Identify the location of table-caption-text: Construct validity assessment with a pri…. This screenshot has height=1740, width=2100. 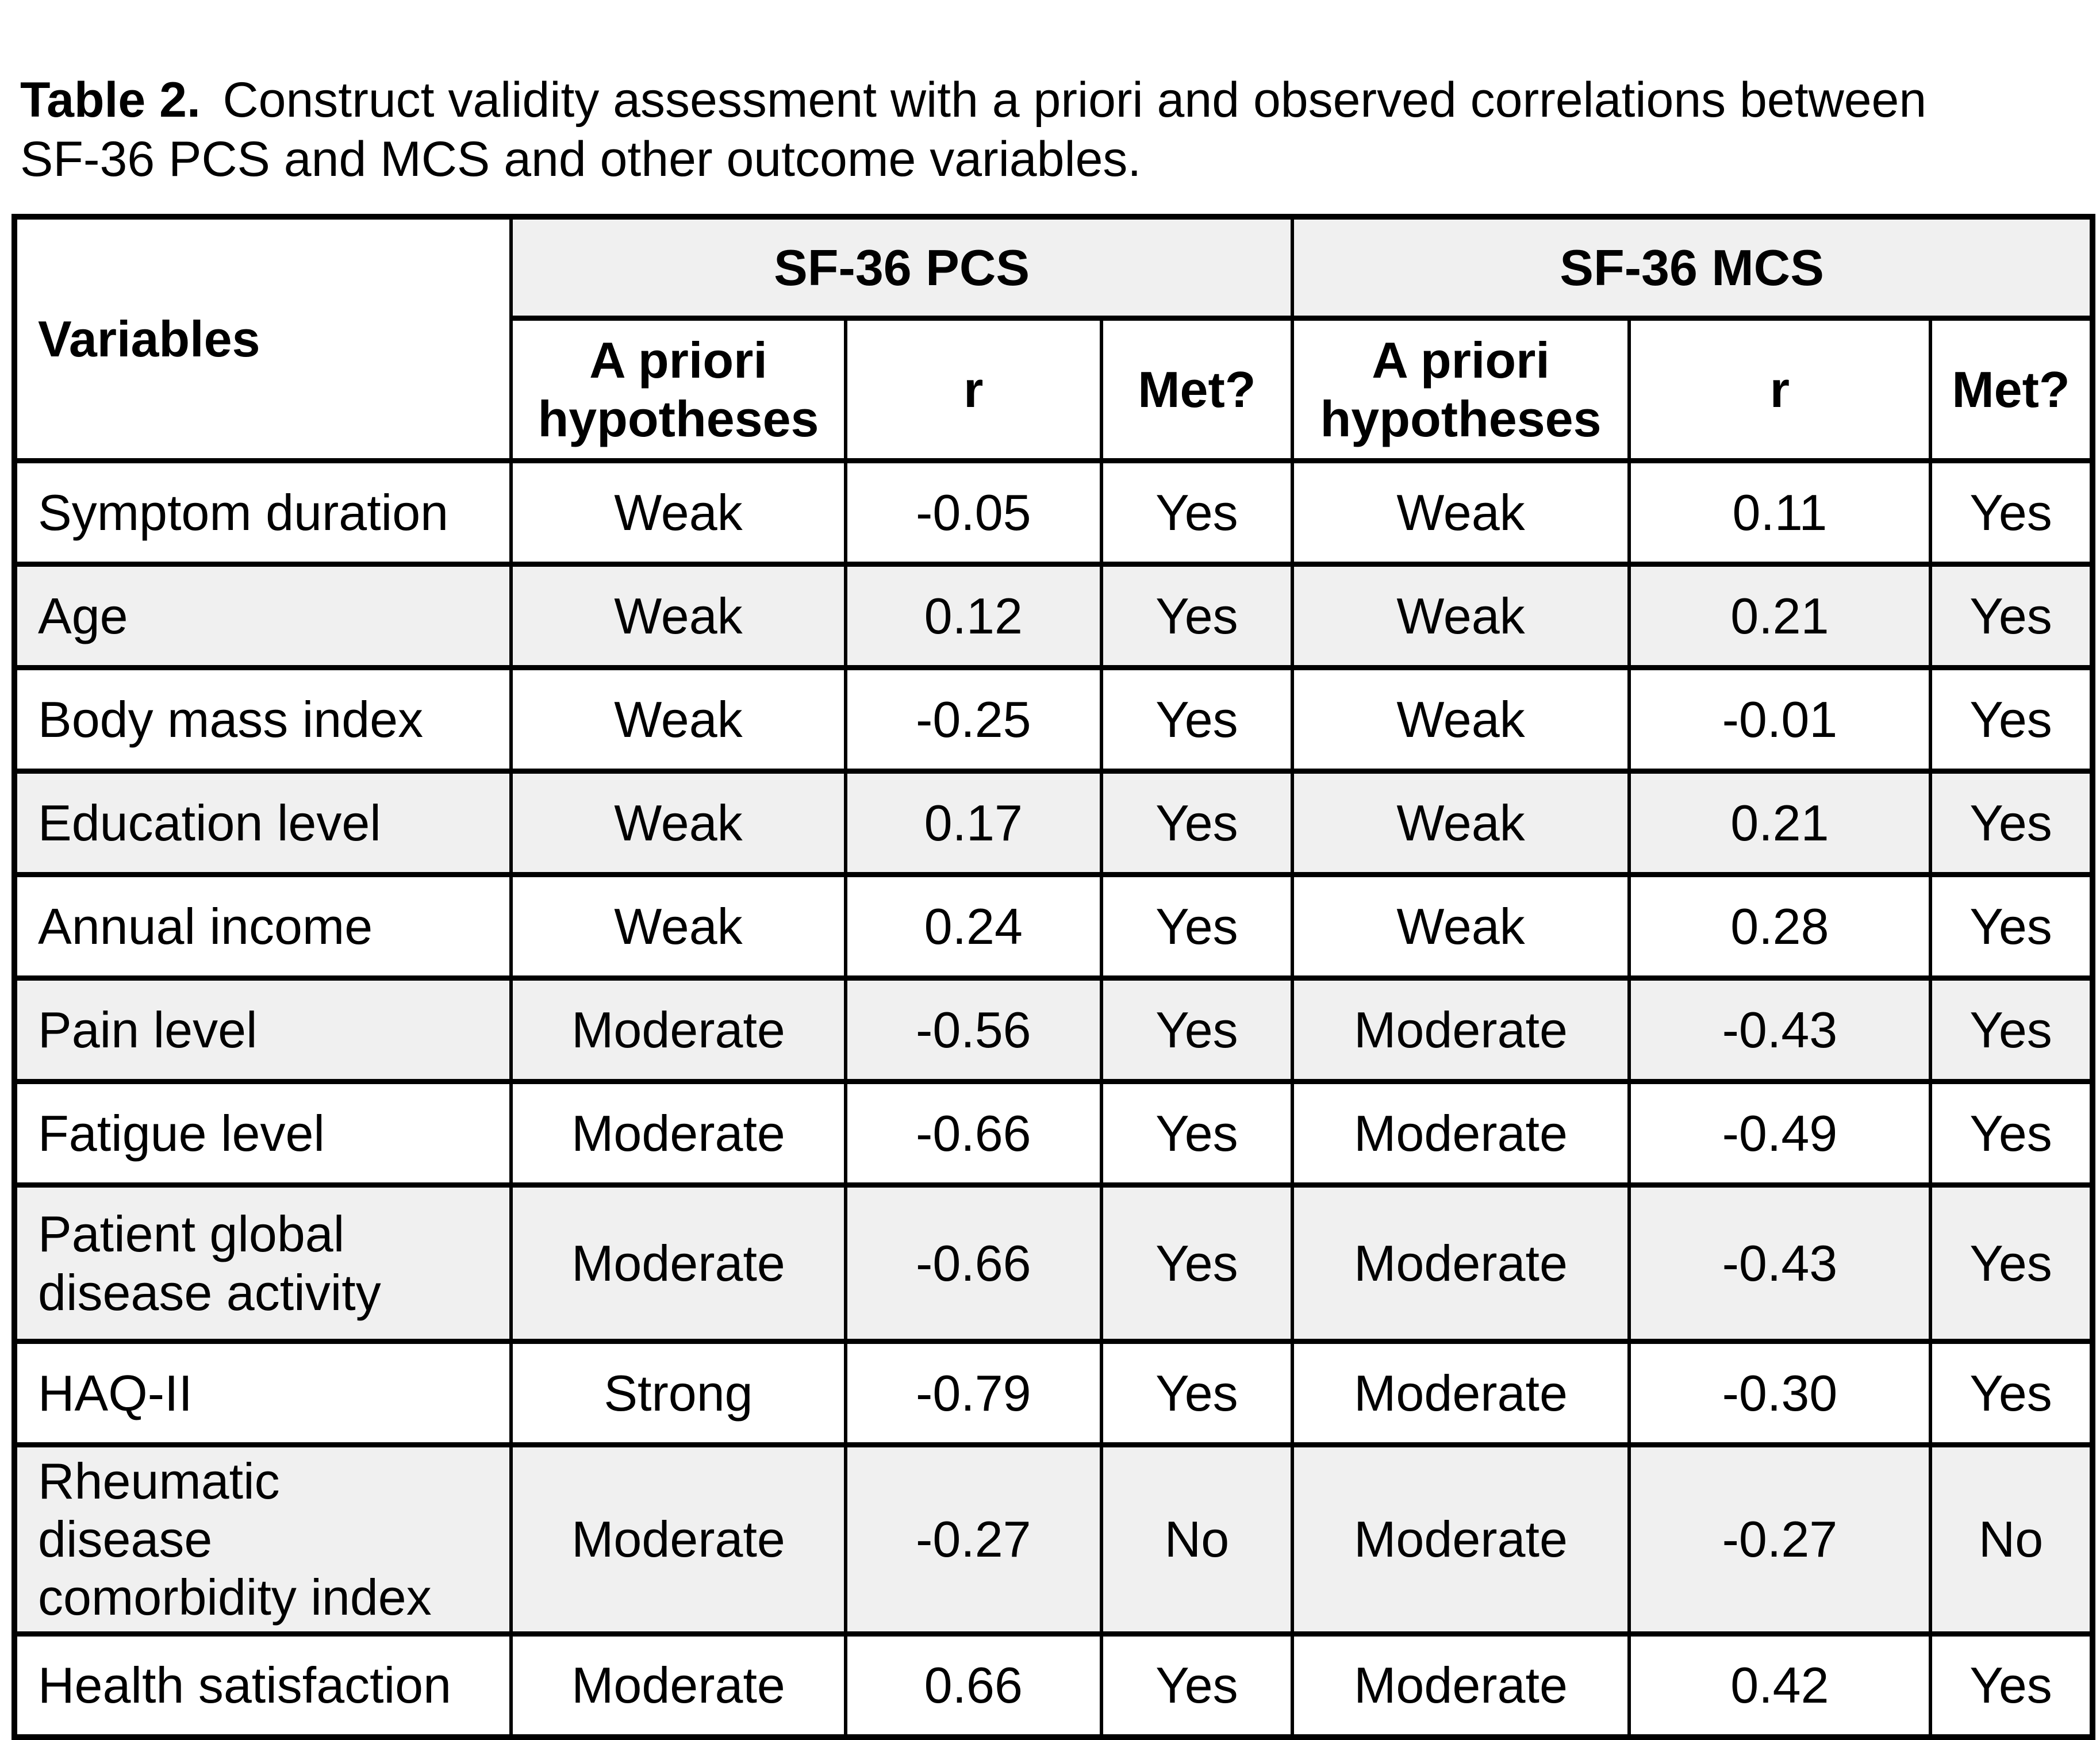
(973, 129).